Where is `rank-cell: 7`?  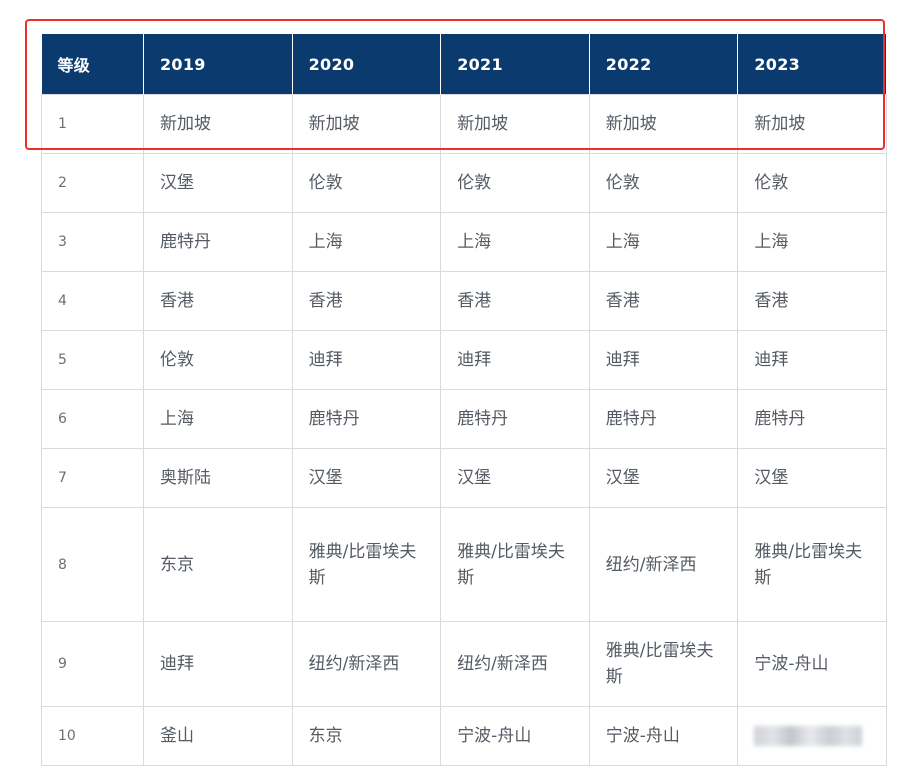
rank-cell: 7 is located at coordinates (92, 478).